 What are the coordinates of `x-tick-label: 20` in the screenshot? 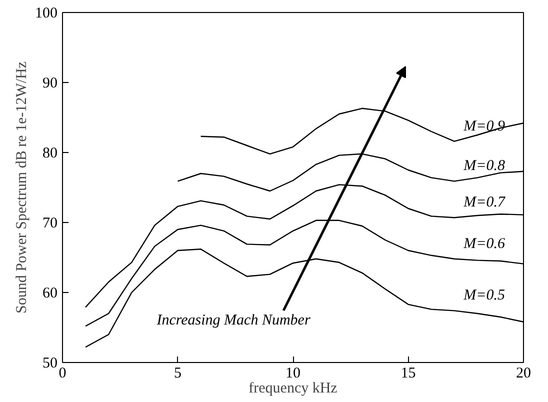 It's located at (523, 374).